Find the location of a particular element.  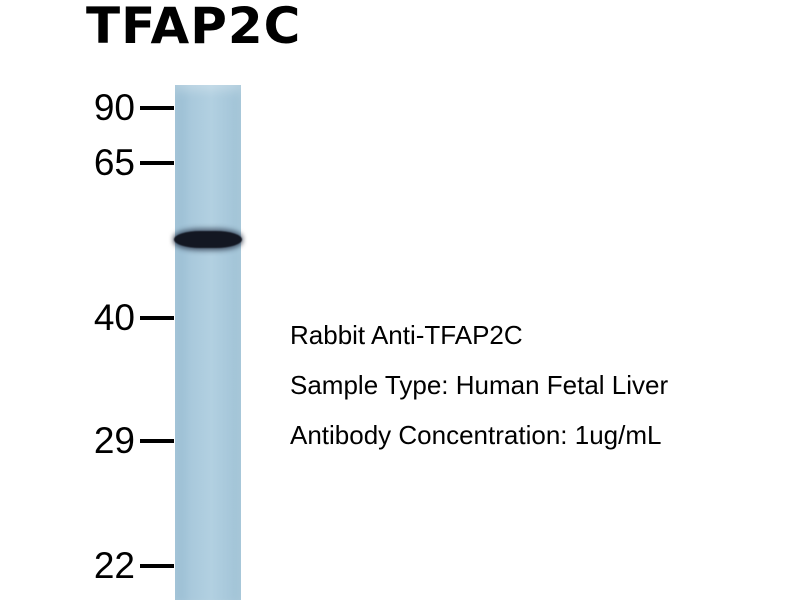

marker-row-29: 29 is located at coordinates (114, 440).